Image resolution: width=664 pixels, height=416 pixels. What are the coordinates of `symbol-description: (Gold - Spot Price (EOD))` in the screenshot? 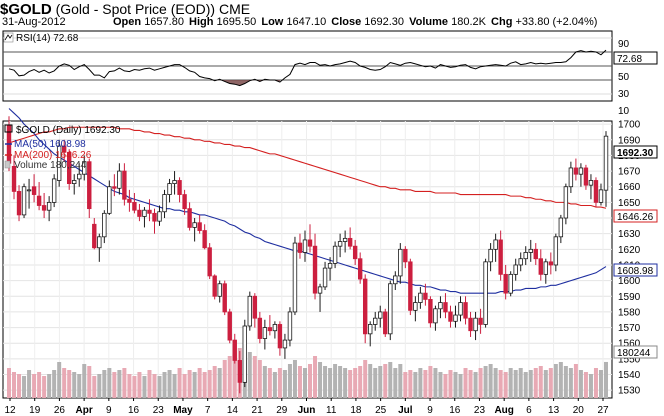 It's located at (135, 9).